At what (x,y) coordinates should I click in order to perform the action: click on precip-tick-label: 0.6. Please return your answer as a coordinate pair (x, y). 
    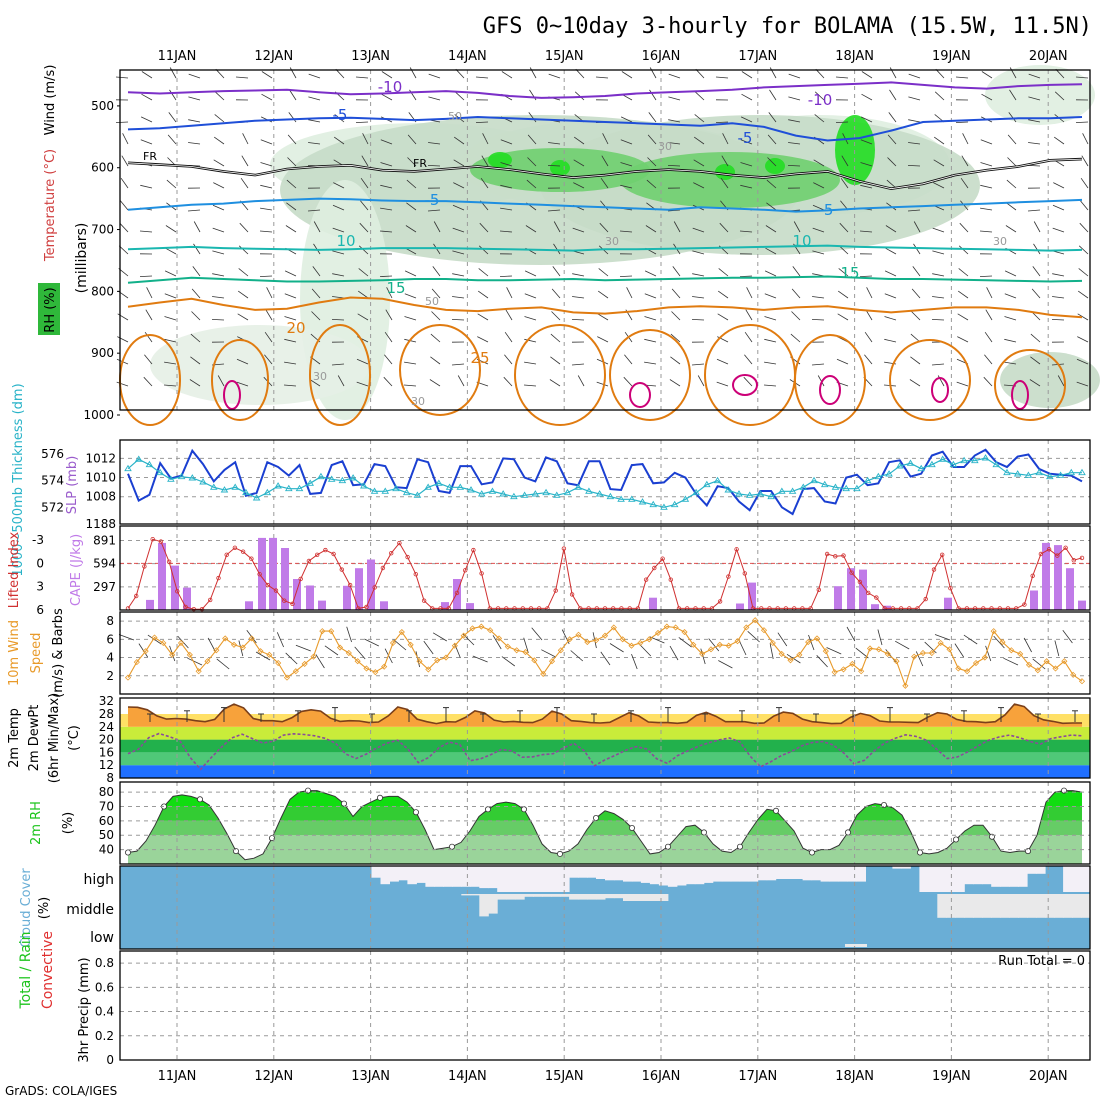
    Looking at the image, I should click on (104, 987).